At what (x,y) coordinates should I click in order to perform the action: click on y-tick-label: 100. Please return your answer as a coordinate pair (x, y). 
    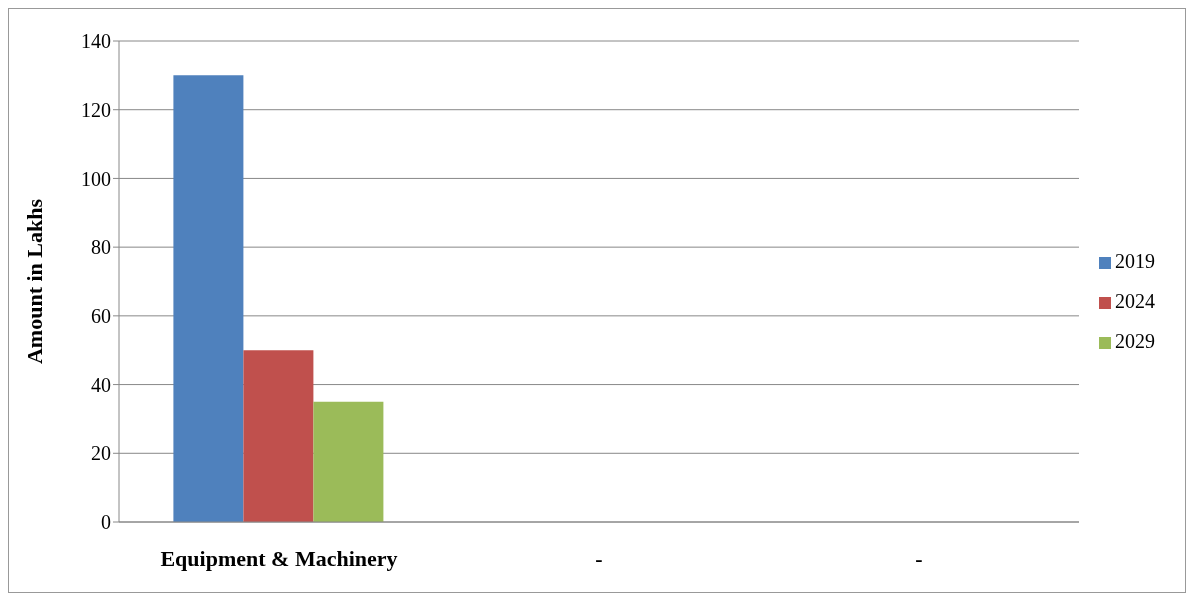
    Looking at the image, I should click on (96, 178).